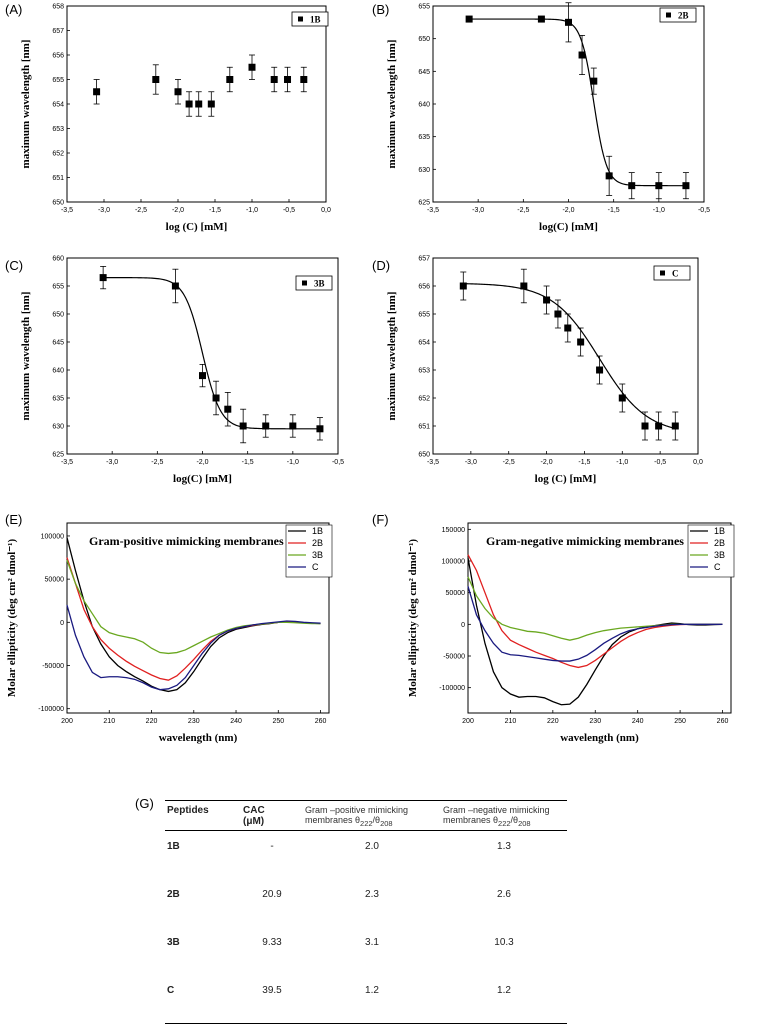 The height and width of the screenshot is (1024, 760). What do you see at coordinates (278, 721) in the screenshot?
I see `x-tick-label: 250` at bounding box center [278, 721].